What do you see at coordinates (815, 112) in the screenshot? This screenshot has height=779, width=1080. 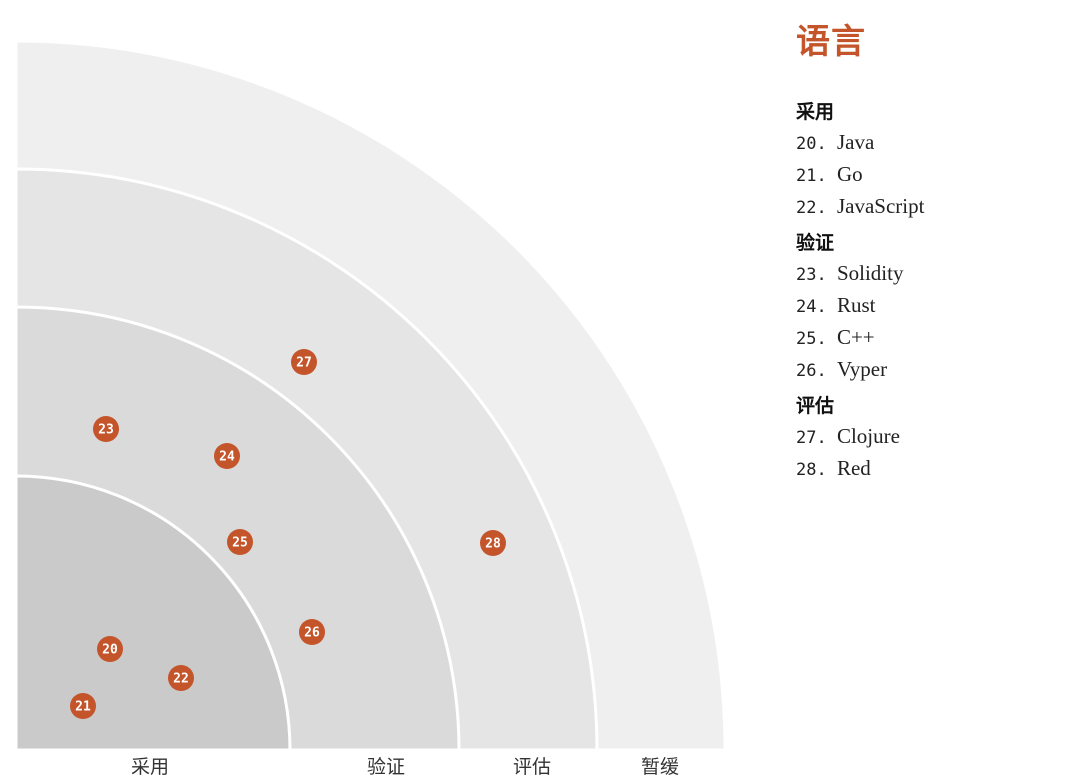 I see `legend-group-title: 采用` at bounding box center [815, 112].